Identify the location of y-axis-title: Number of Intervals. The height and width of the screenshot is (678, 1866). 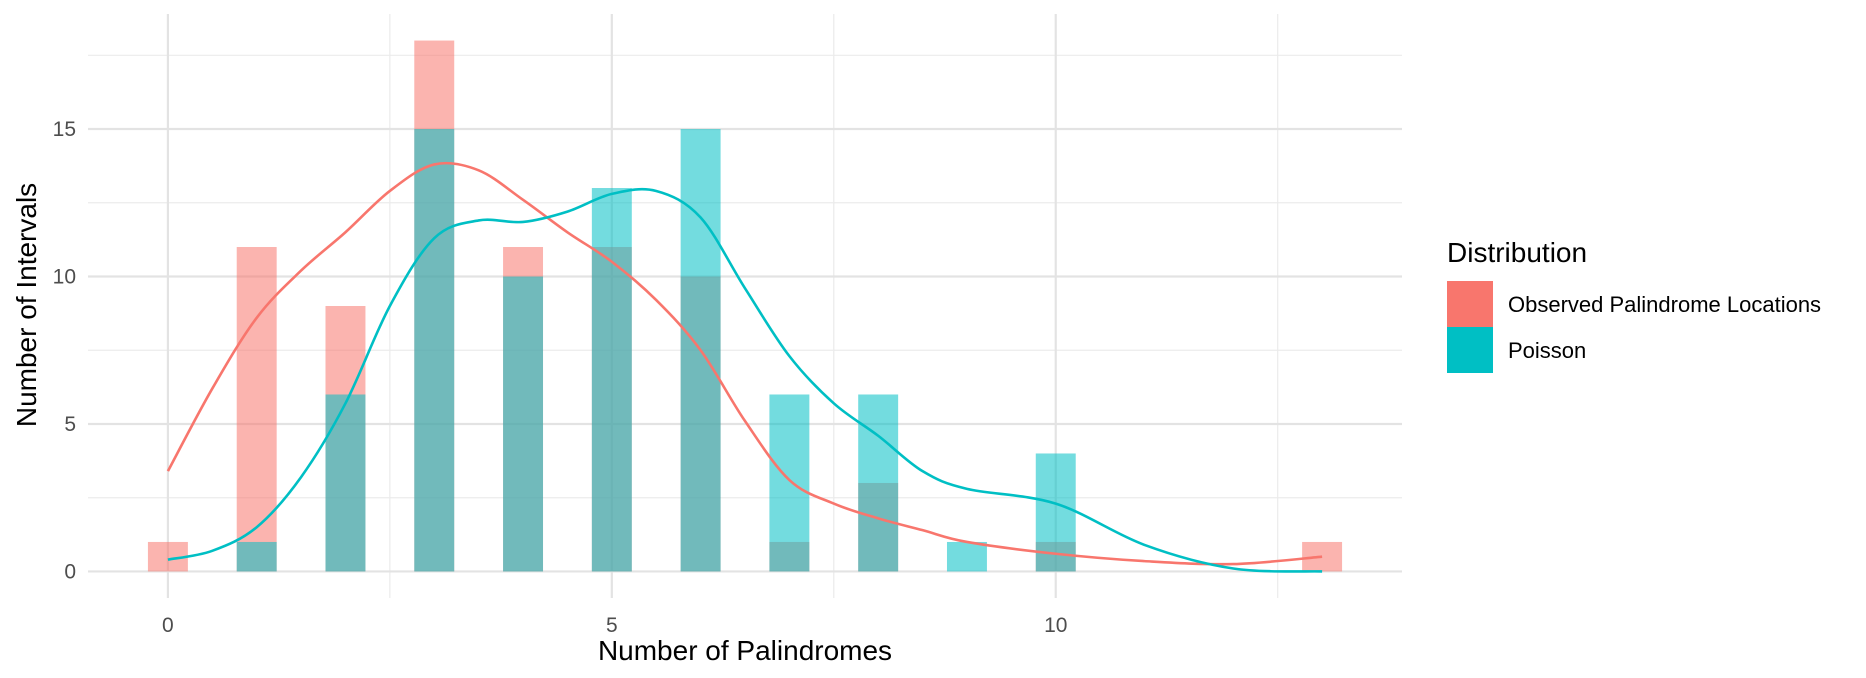
(26, 305).